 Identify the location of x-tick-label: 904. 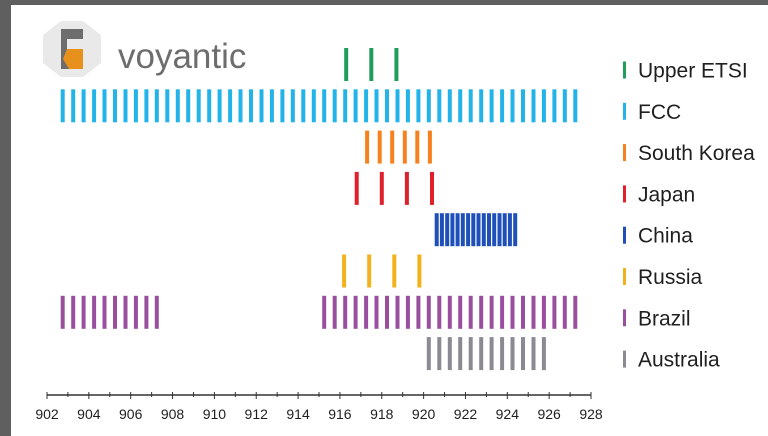
(89, 414).